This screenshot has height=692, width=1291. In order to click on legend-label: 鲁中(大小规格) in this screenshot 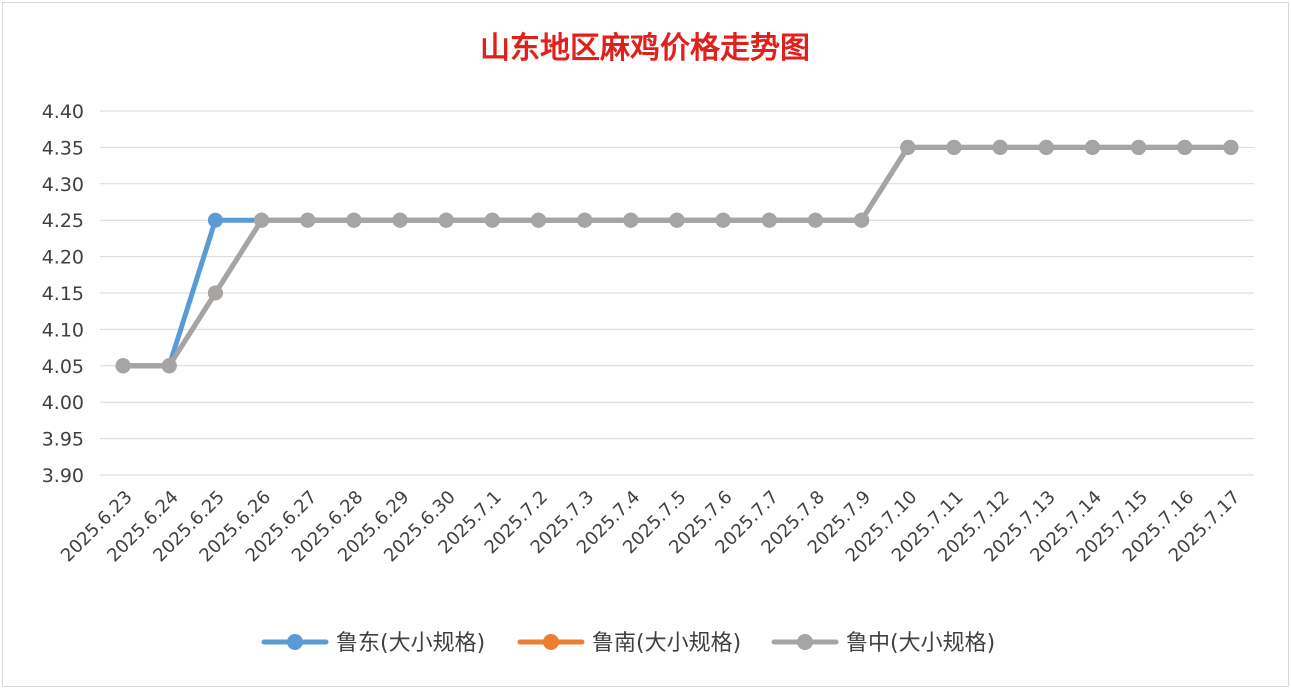, I will do `click(920, 643)`.